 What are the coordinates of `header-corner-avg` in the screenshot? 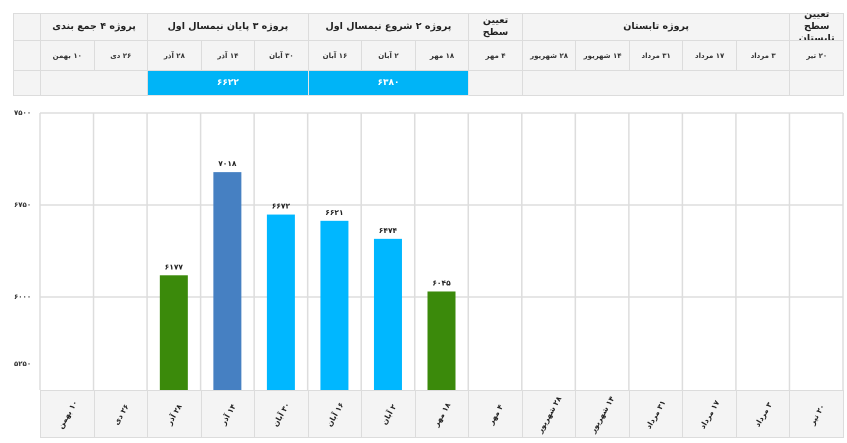 It's located at (27, 83).